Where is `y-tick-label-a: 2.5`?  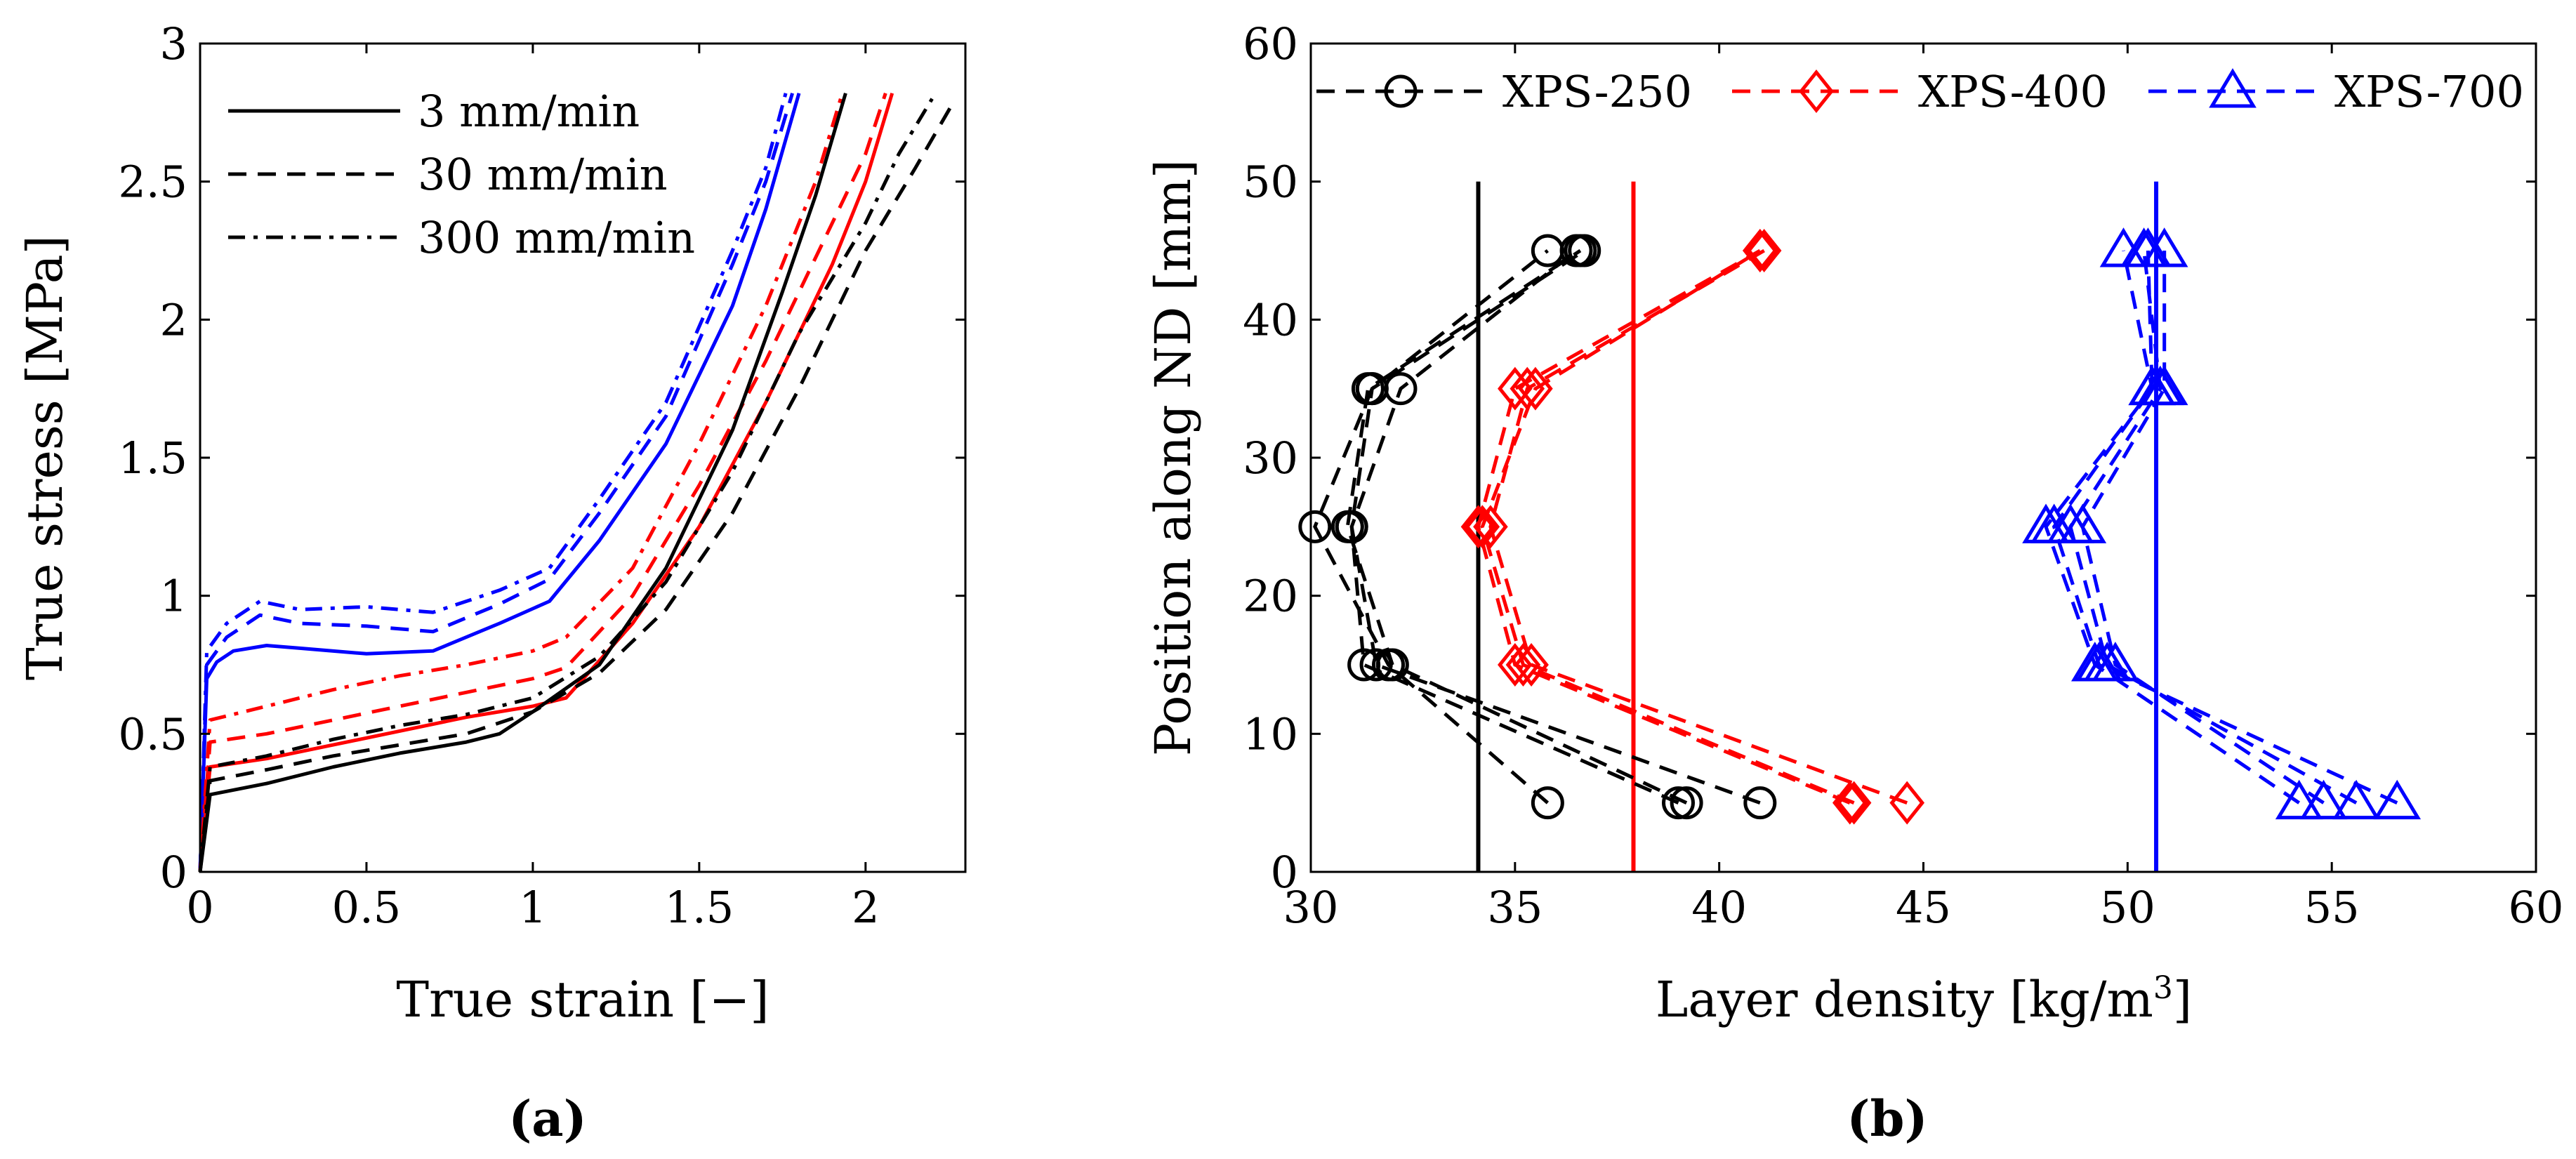
y-tick-label-a: 2.5 is located at coordinates (152, 182).